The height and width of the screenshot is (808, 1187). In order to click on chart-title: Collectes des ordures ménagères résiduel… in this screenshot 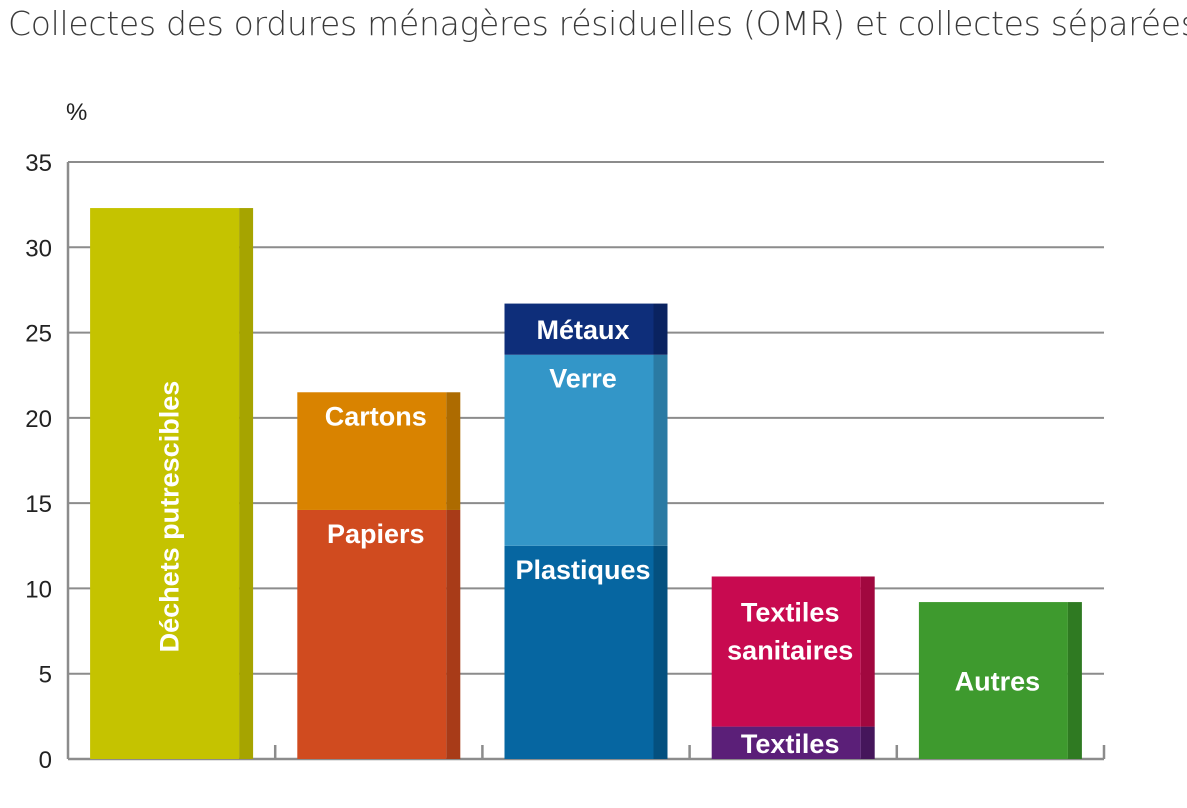, I will do `click(597, 23)`.